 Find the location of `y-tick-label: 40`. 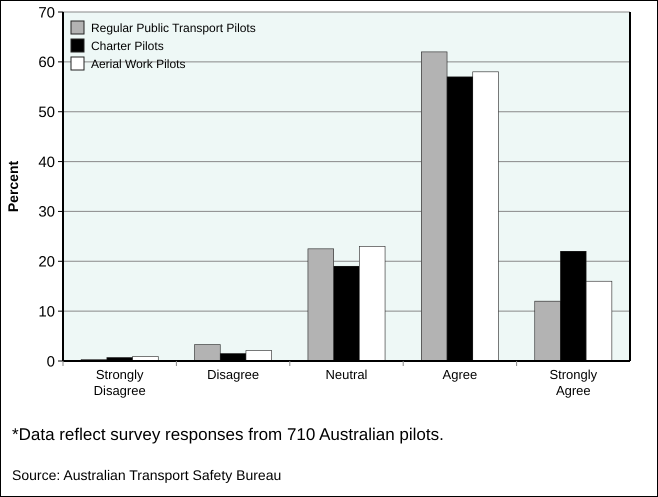

y-tick-label: 40 is located at coordinates (46, 162).